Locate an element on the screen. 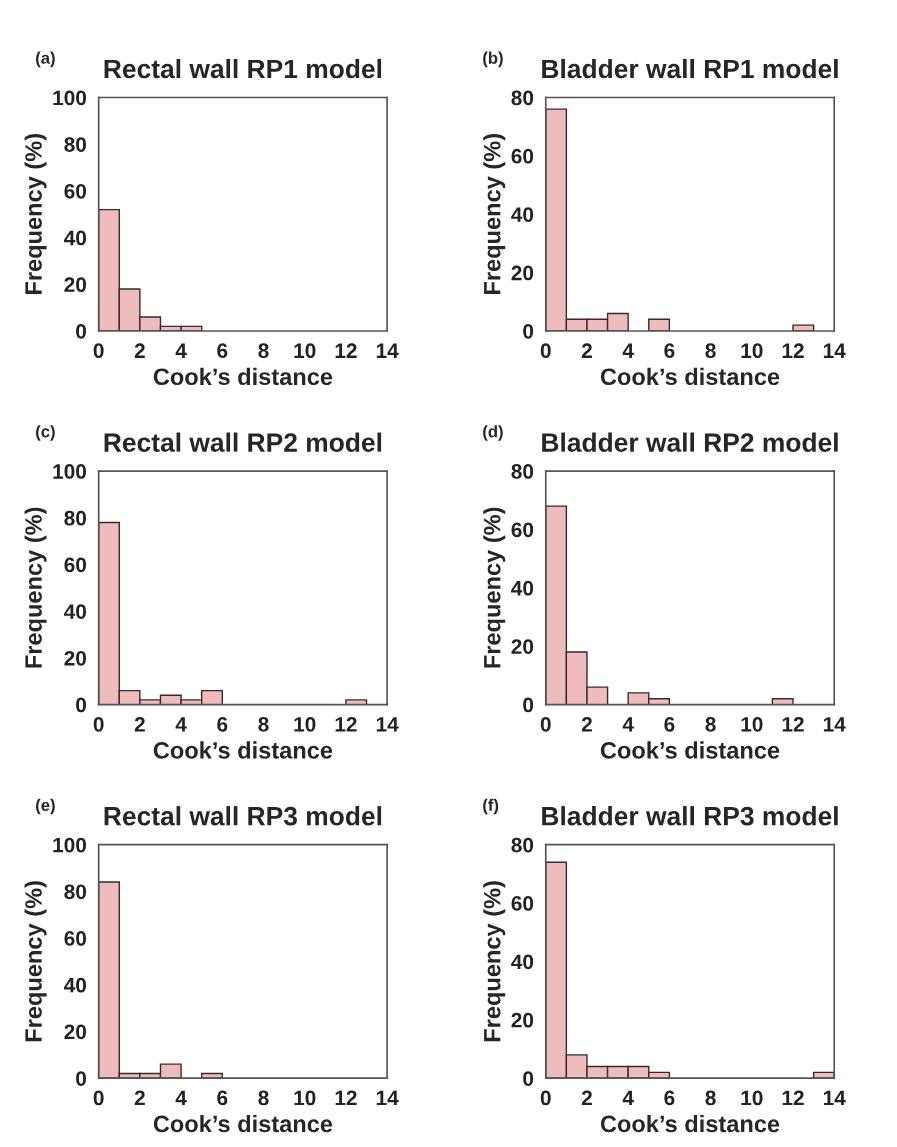 Image resolution: width=897 pixels, height=1147 pixels. text: (c) is located at coordinates (45, 433).